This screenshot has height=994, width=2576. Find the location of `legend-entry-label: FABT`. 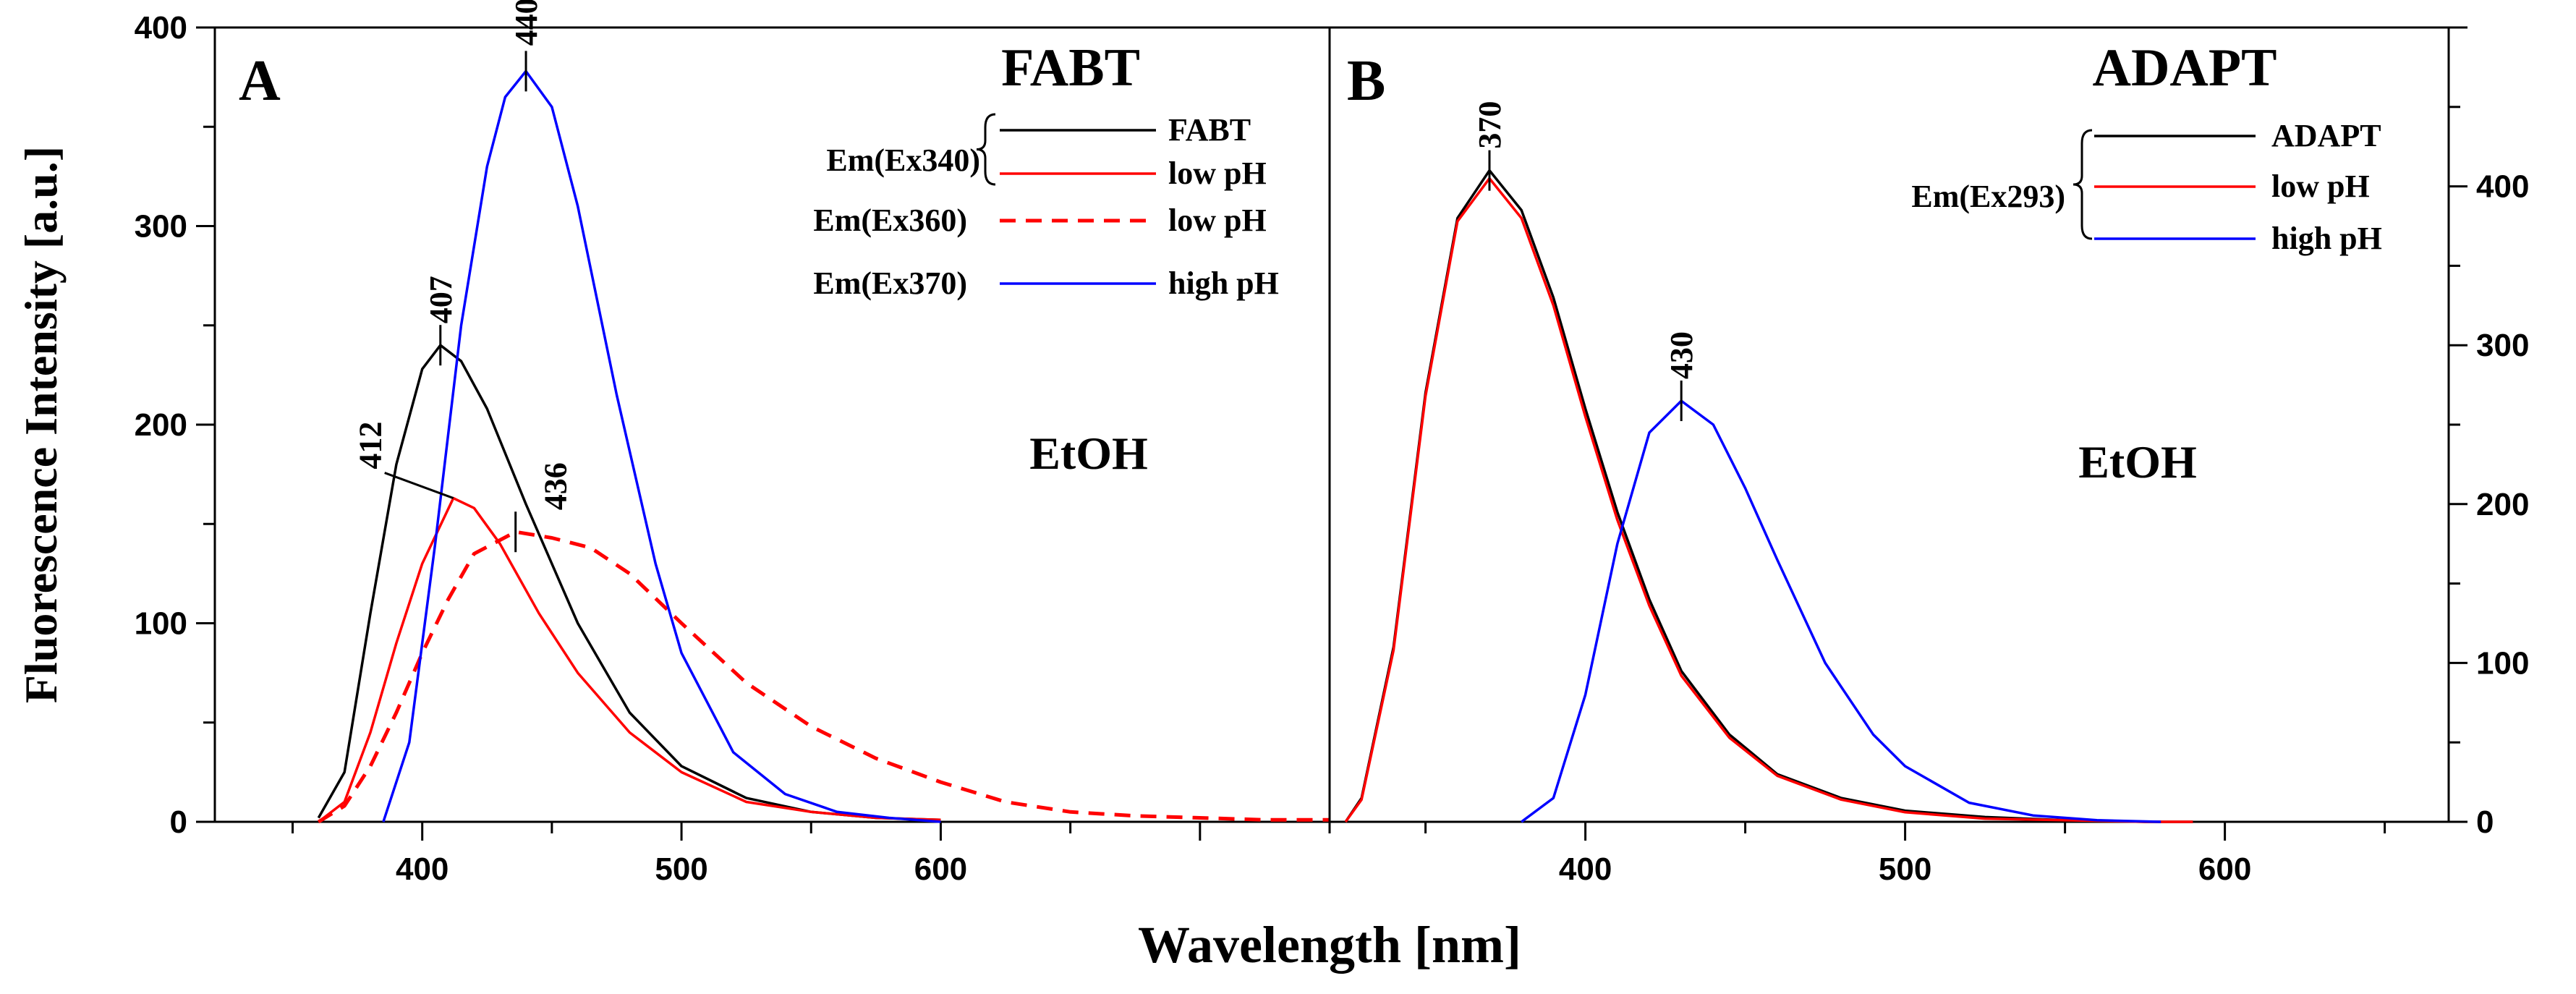

legend-entry-label: FABT is located at coordinates (1209, 130).